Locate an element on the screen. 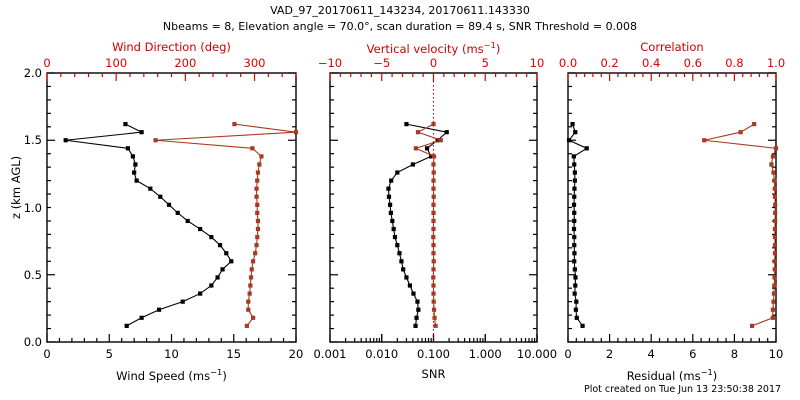 This screenshot has width=800, height=400. top-axis-tick-label: 0.8 is located at coordinates (734, 63).